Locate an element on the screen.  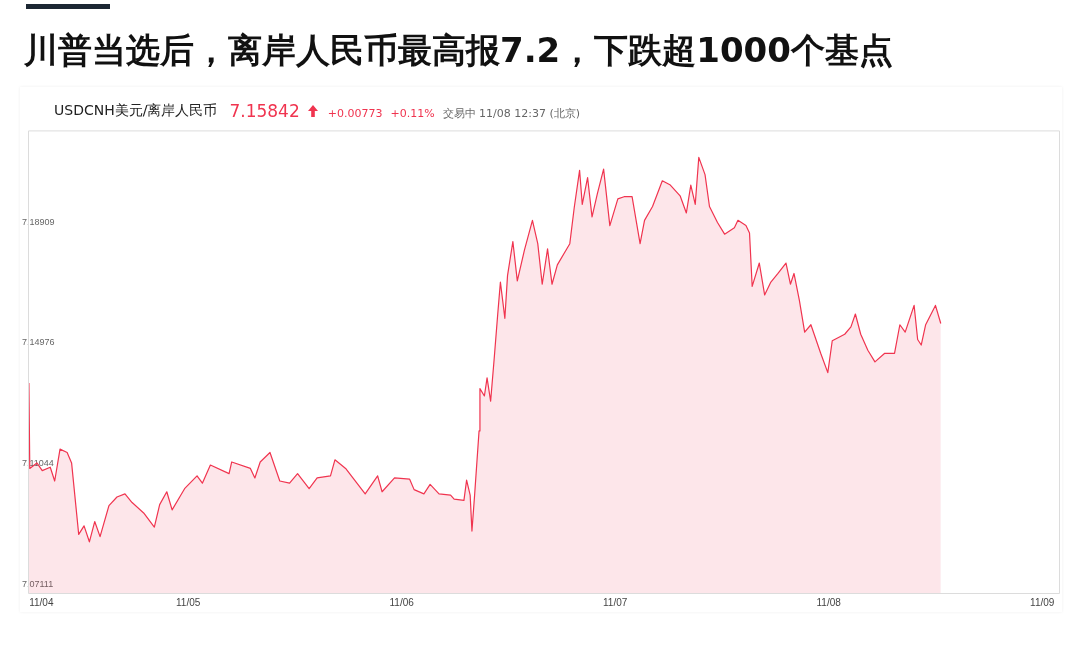
text: 交易中 11/08 12:37 (北京) is located at coordinates (511, 113).